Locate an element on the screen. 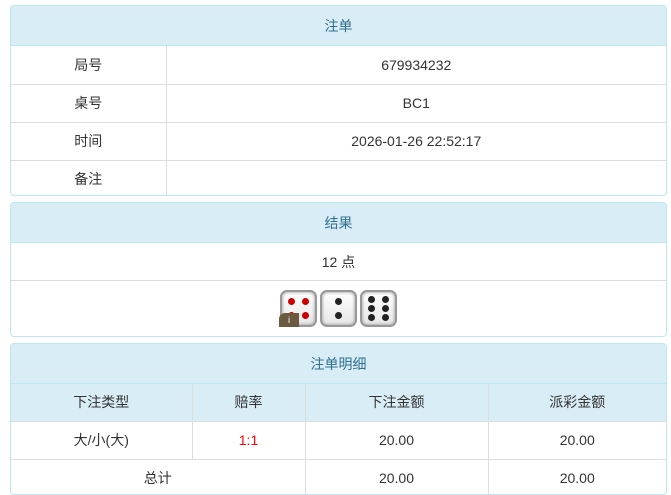 The height and width of the screenshot is (495, 671). result-points: 12 点 is located at coordinates (338, 261).